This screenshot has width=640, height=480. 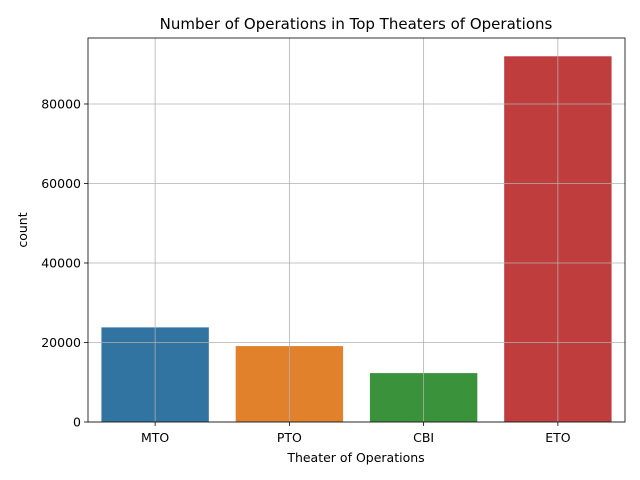 I want to click on y-axis-ticks: 0 20000 40000 60000 80000, so click(x=64, y=263).